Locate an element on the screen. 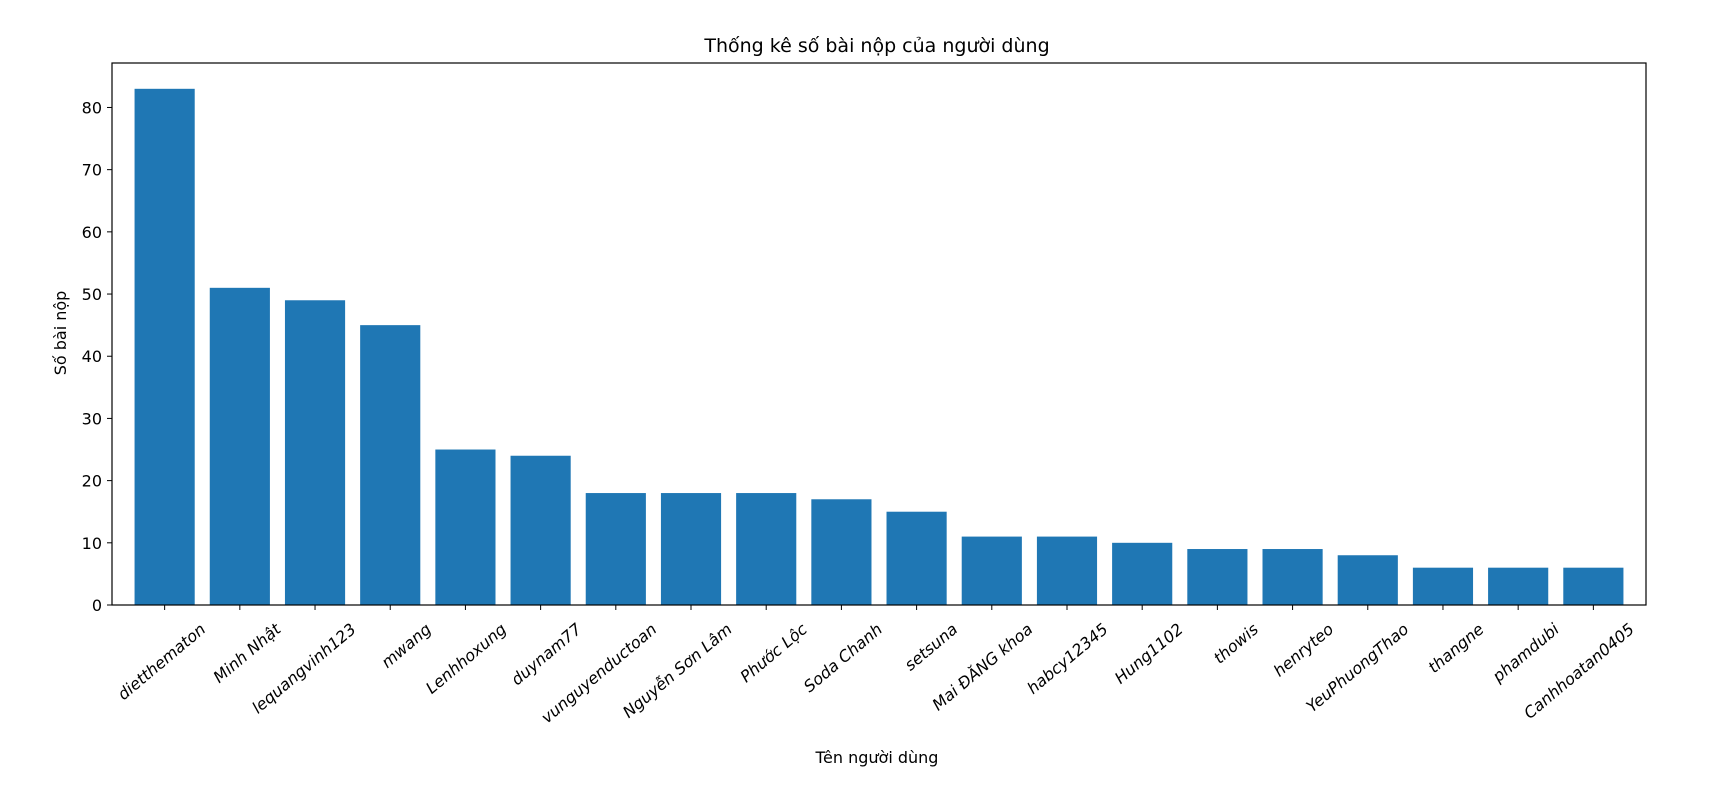  x-tick-label: thowis is located at coordinates (1236, 644).